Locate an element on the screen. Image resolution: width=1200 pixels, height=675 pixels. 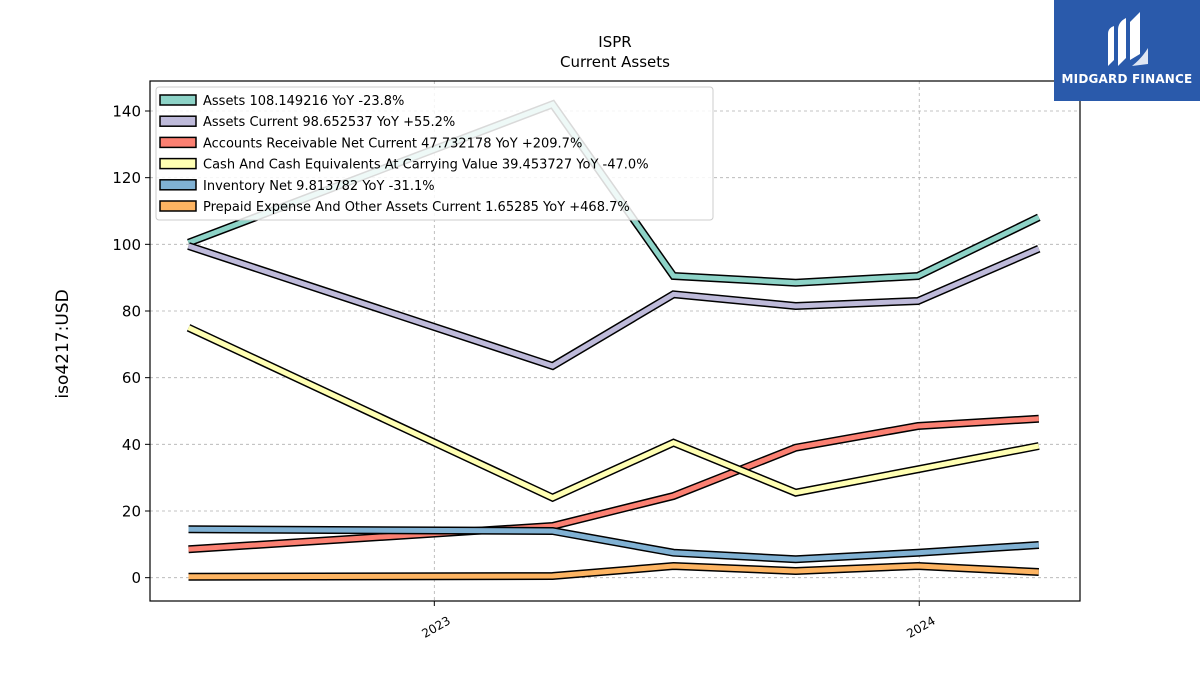
series-line-outline is located at coordinates (614, 306).